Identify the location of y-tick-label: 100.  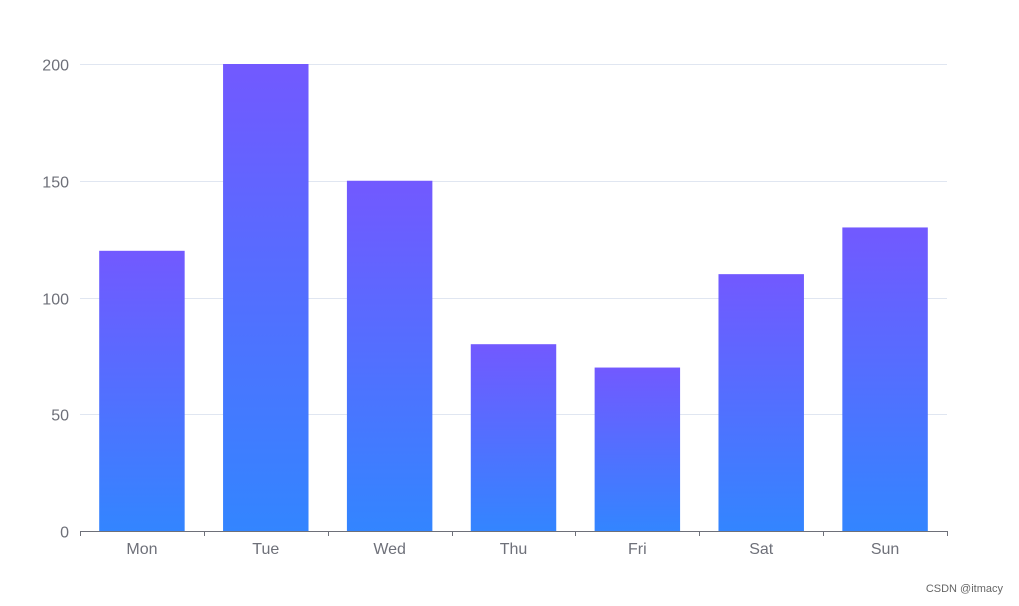
(55, 300).